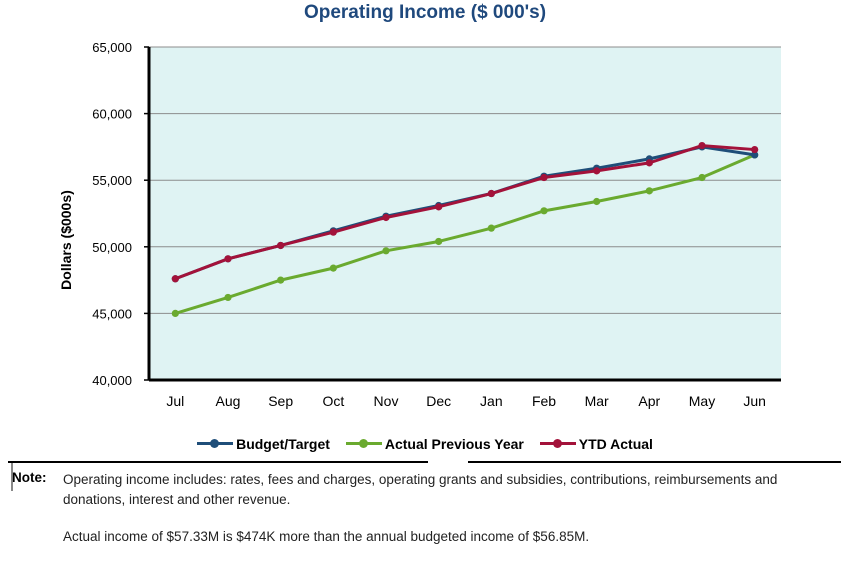  What do you see at coordinates (112, 313) in the screenshot?
I see `y-tick-label: 45,000` at bounding box center [112, 313].